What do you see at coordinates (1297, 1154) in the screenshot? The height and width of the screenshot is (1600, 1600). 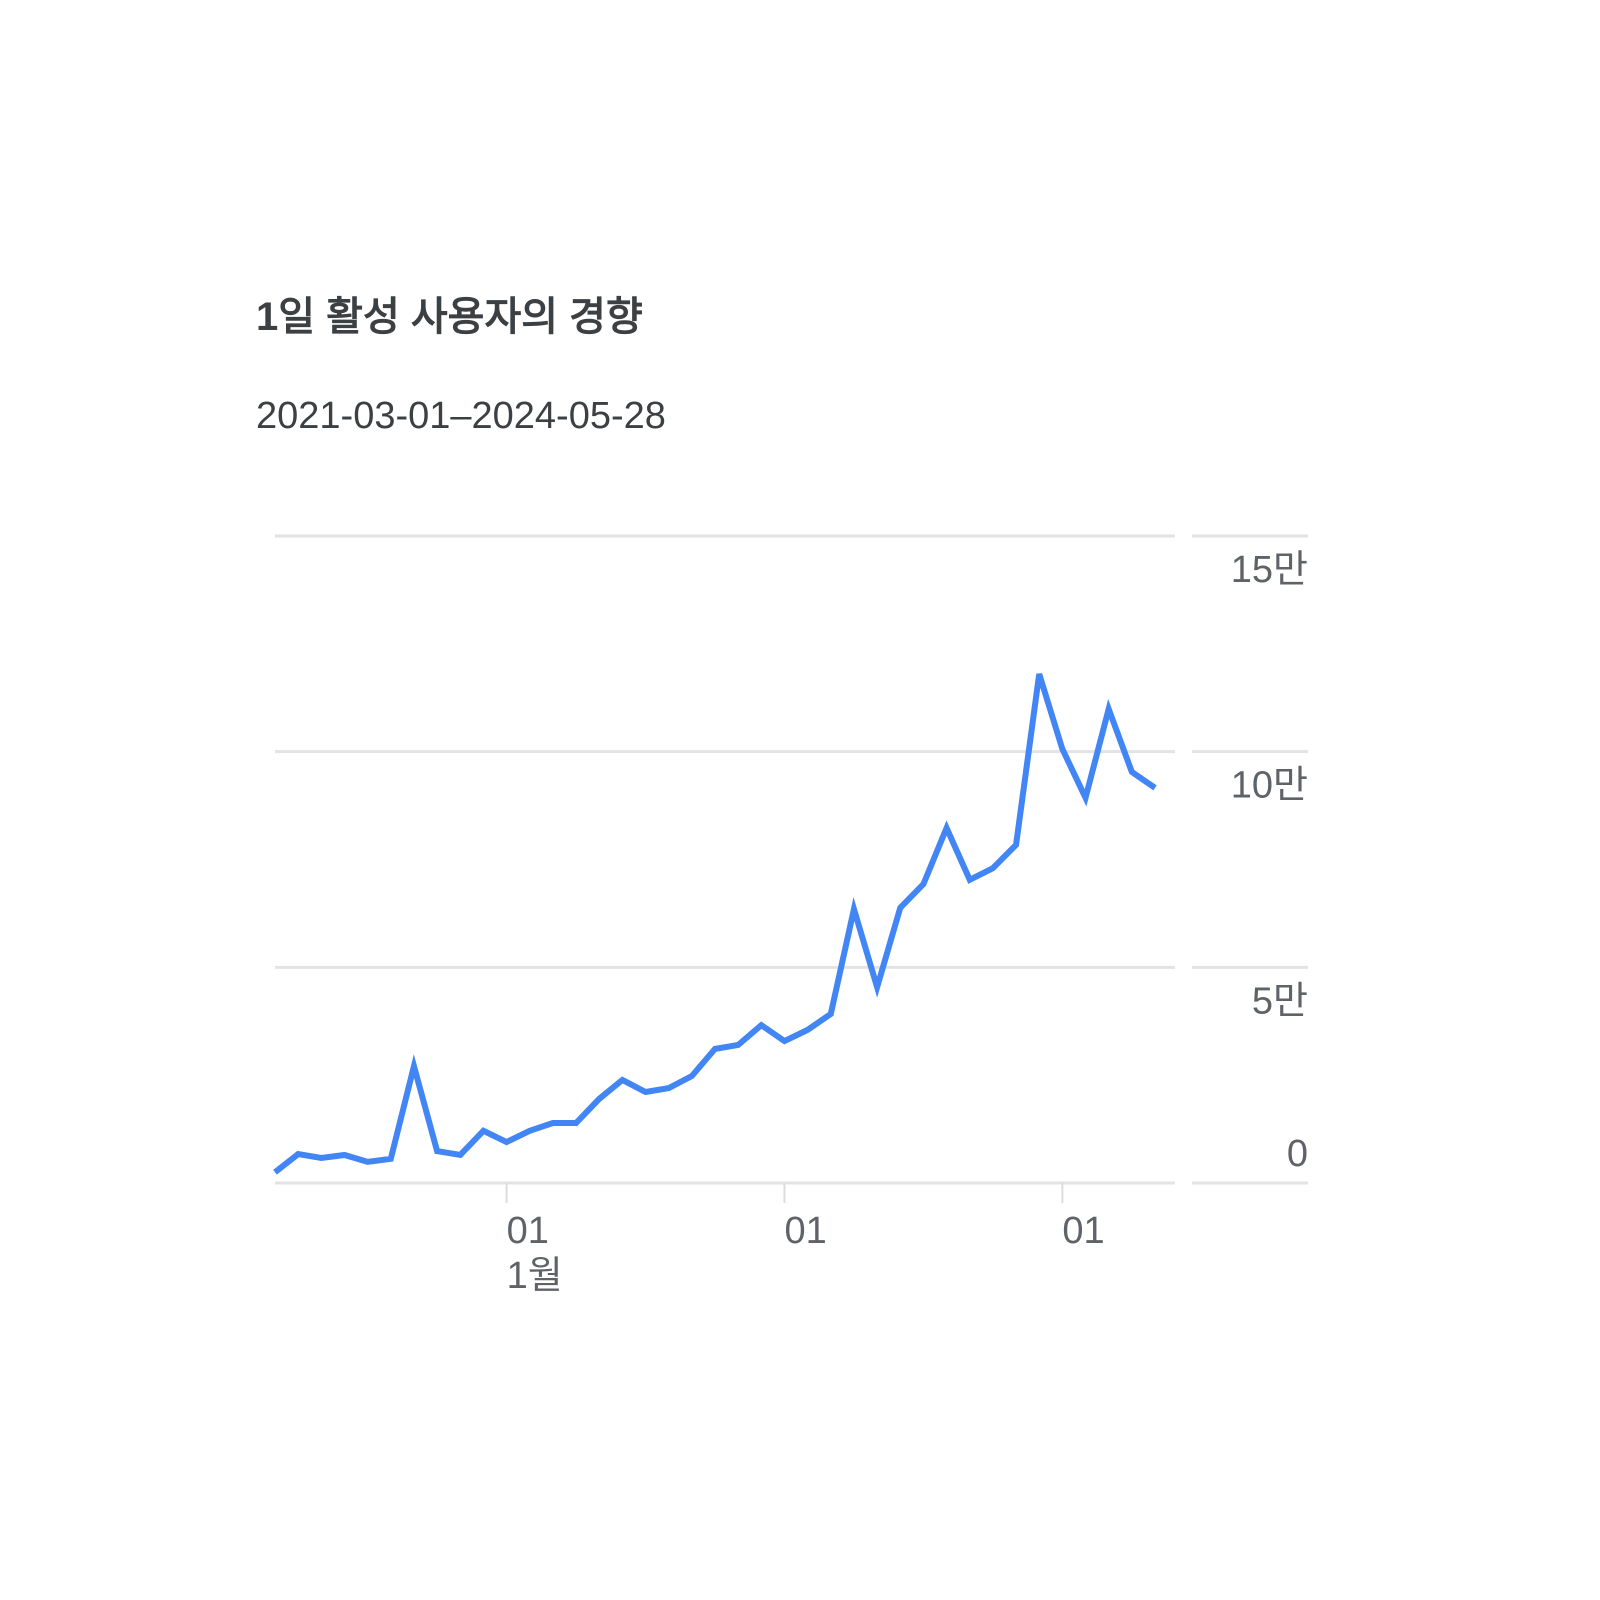 I see `y-tick-label: 0` at bounding box center [1297, 1154].